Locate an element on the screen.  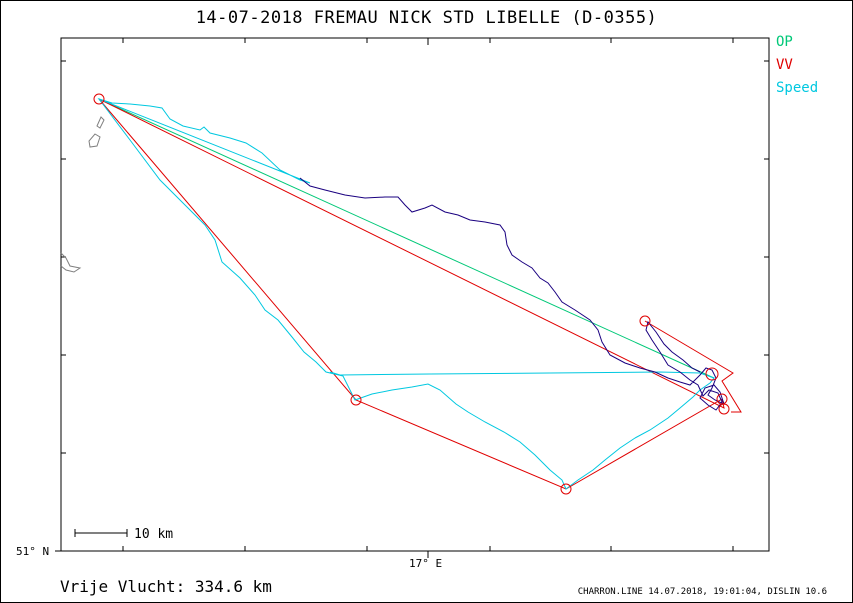
scale-bar-label: 10 km is located at coordinates (153, 534).